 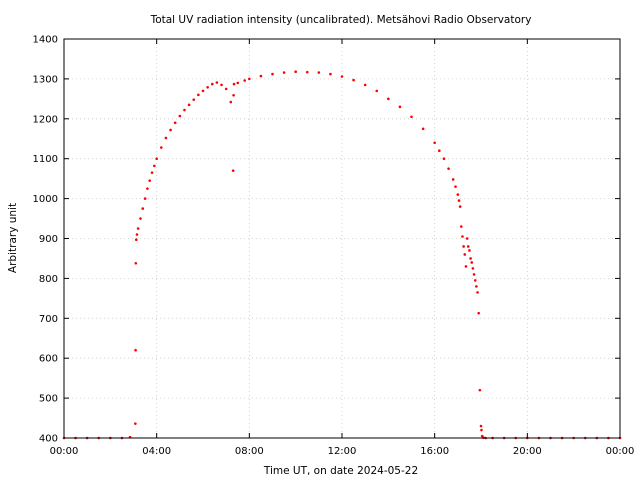 What do you see at coordinates (156, 451) in the screenshot?
I see `x-tick-label: 04:00` at bounding box center [156, 451].